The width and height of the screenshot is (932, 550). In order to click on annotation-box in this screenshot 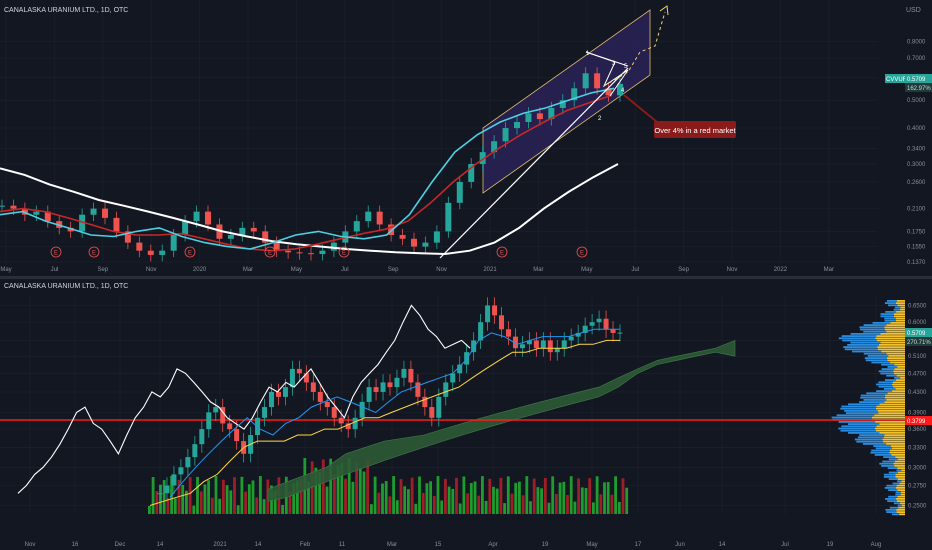, I will do `click(695, 129)`.